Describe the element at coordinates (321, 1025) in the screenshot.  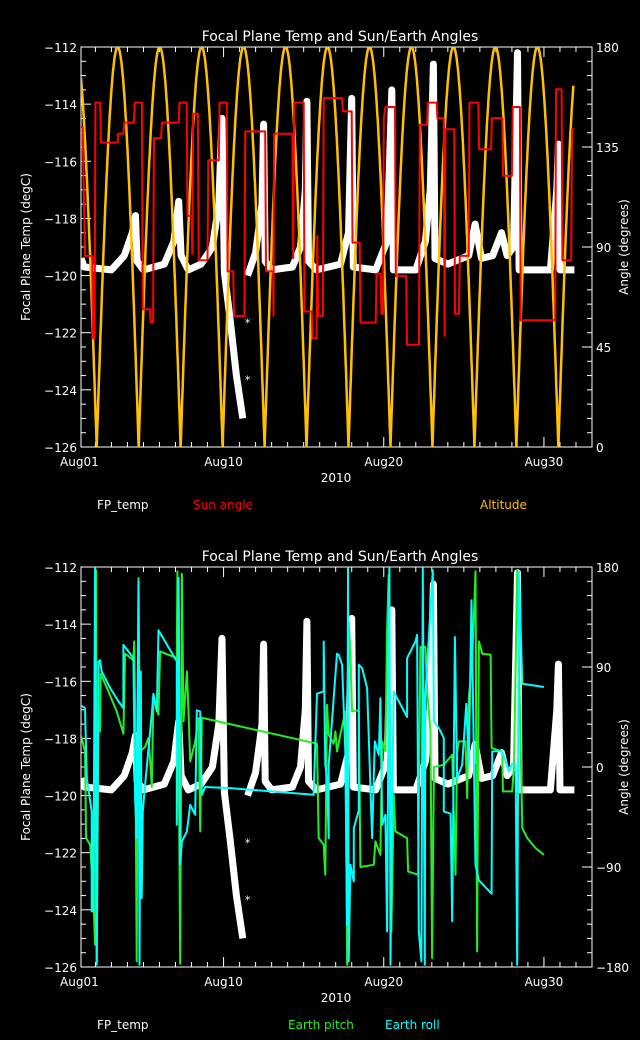
I see `legend-item: Earth pitch` at that location.